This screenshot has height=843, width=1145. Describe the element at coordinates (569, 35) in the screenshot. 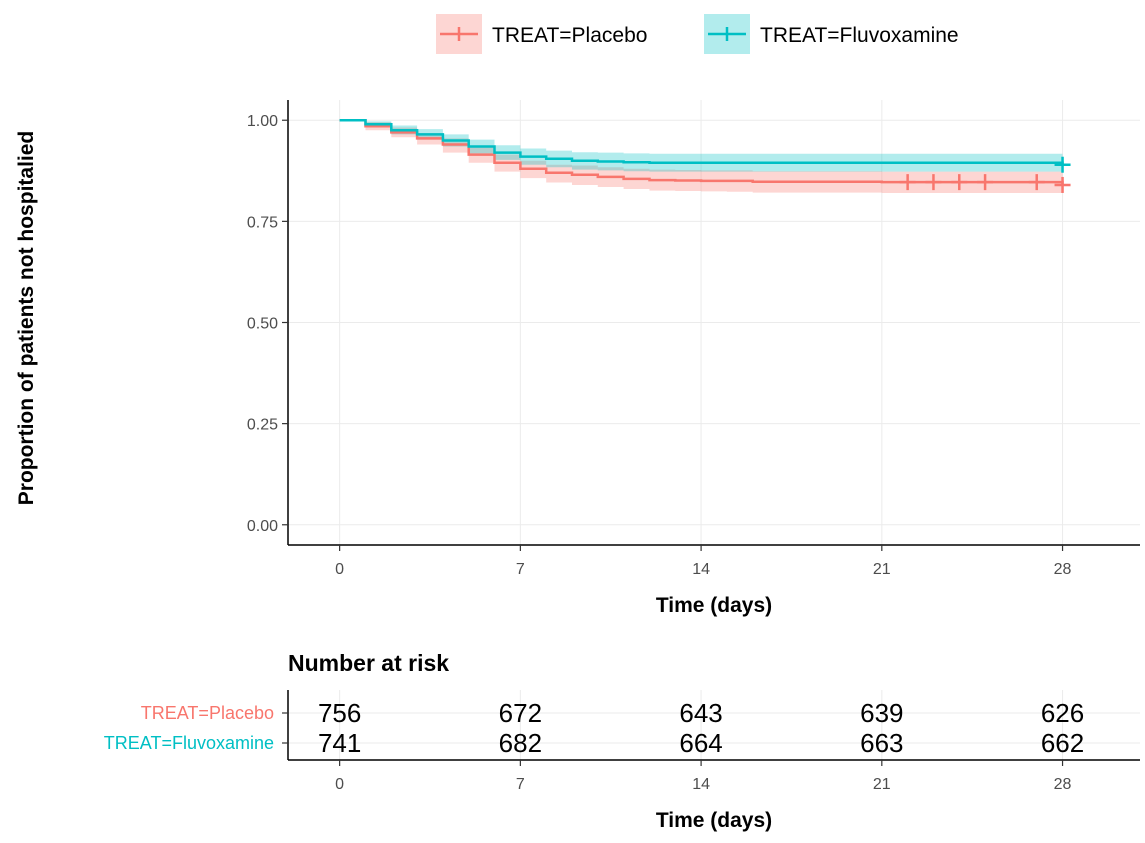

I see `legend-label: TREAT=Placebo` at that location.